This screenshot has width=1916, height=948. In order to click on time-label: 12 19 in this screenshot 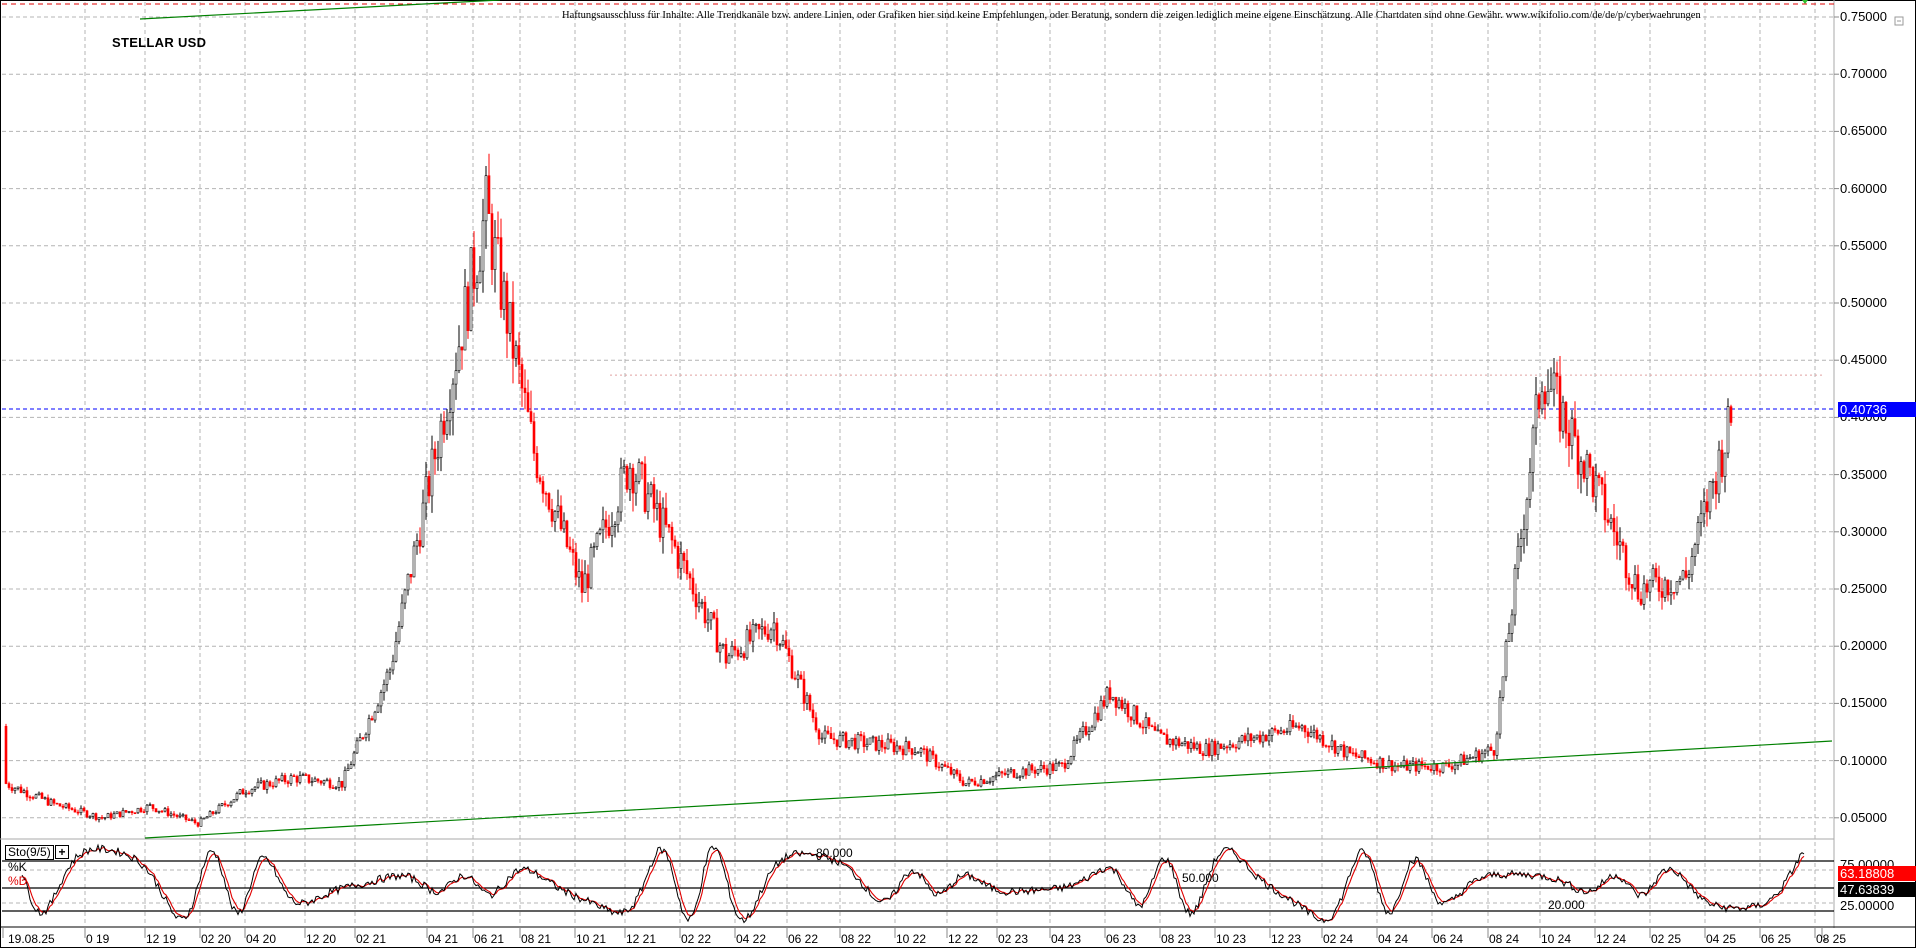, I will do `click(161, 939)`.